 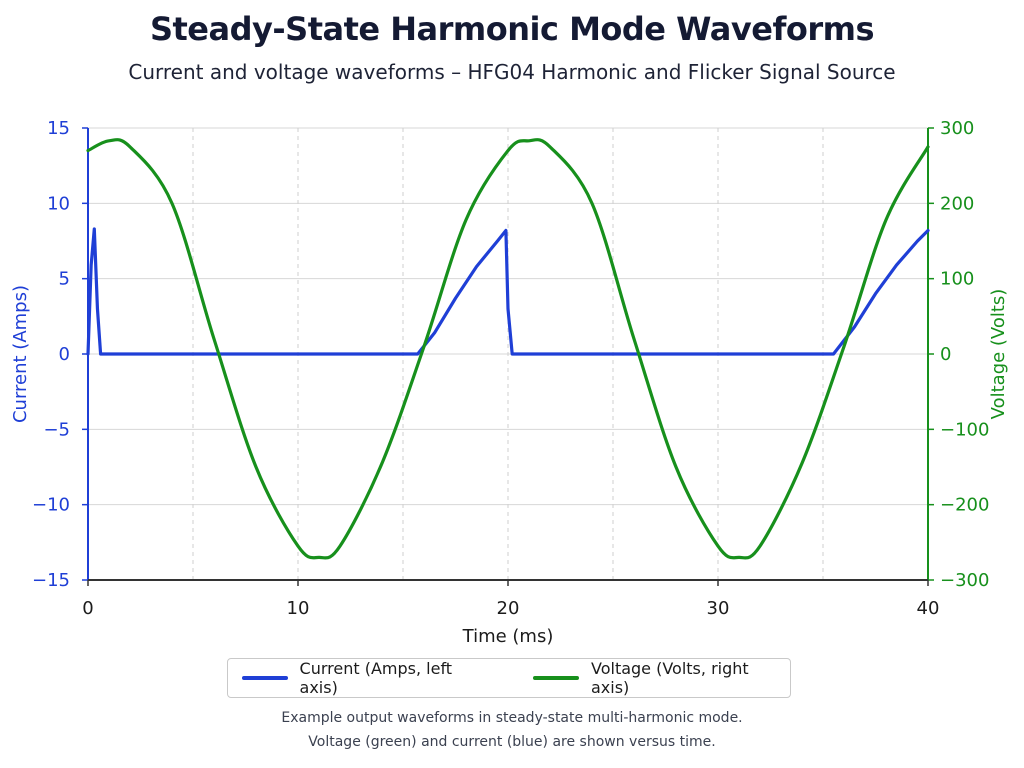 I want to click on right-tick-label: 100, so click(x=957, y=279).